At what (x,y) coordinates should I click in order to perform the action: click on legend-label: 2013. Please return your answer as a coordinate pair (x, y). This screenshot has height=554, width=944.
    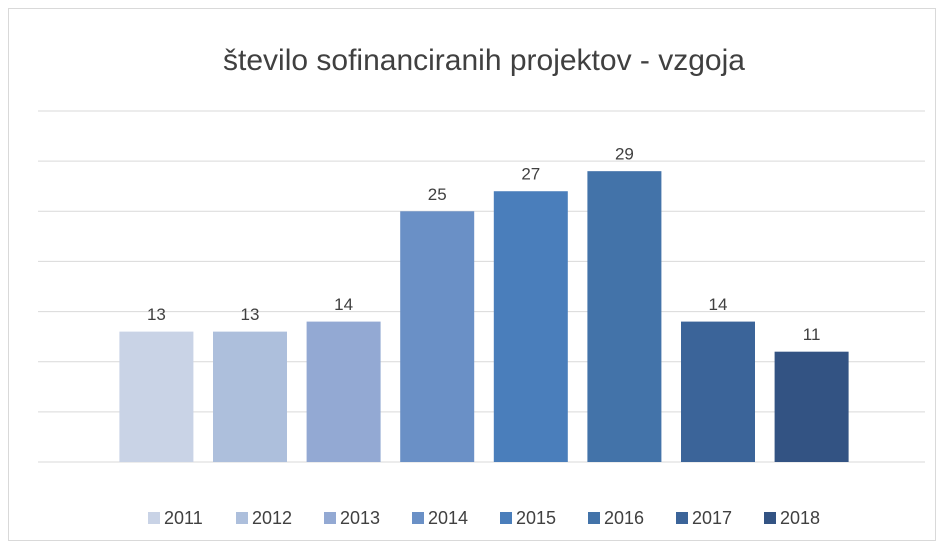
    Looking at the image, I should click on (360, 518).